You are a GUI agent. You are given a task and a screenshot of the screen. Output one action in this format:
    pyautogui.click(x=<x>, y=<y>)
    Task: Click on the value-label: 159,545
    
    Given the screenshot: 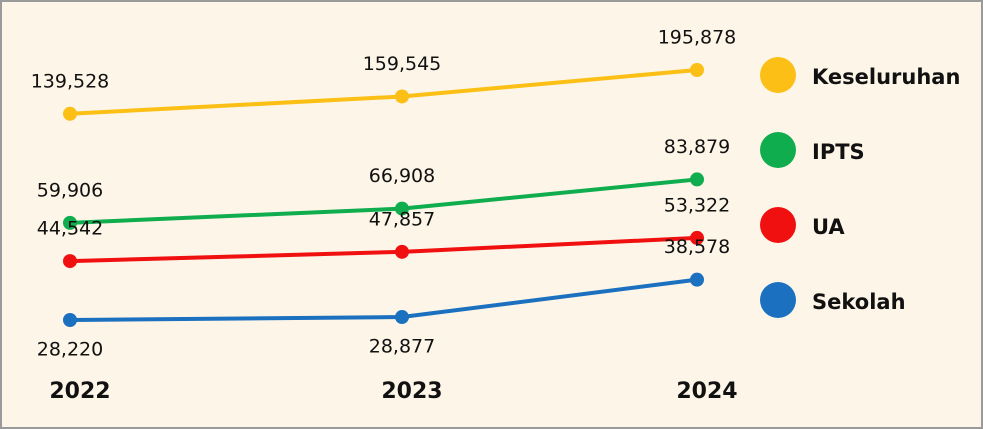 What is the action you would take?
    pyautogui.click(x=402, y=64)
    